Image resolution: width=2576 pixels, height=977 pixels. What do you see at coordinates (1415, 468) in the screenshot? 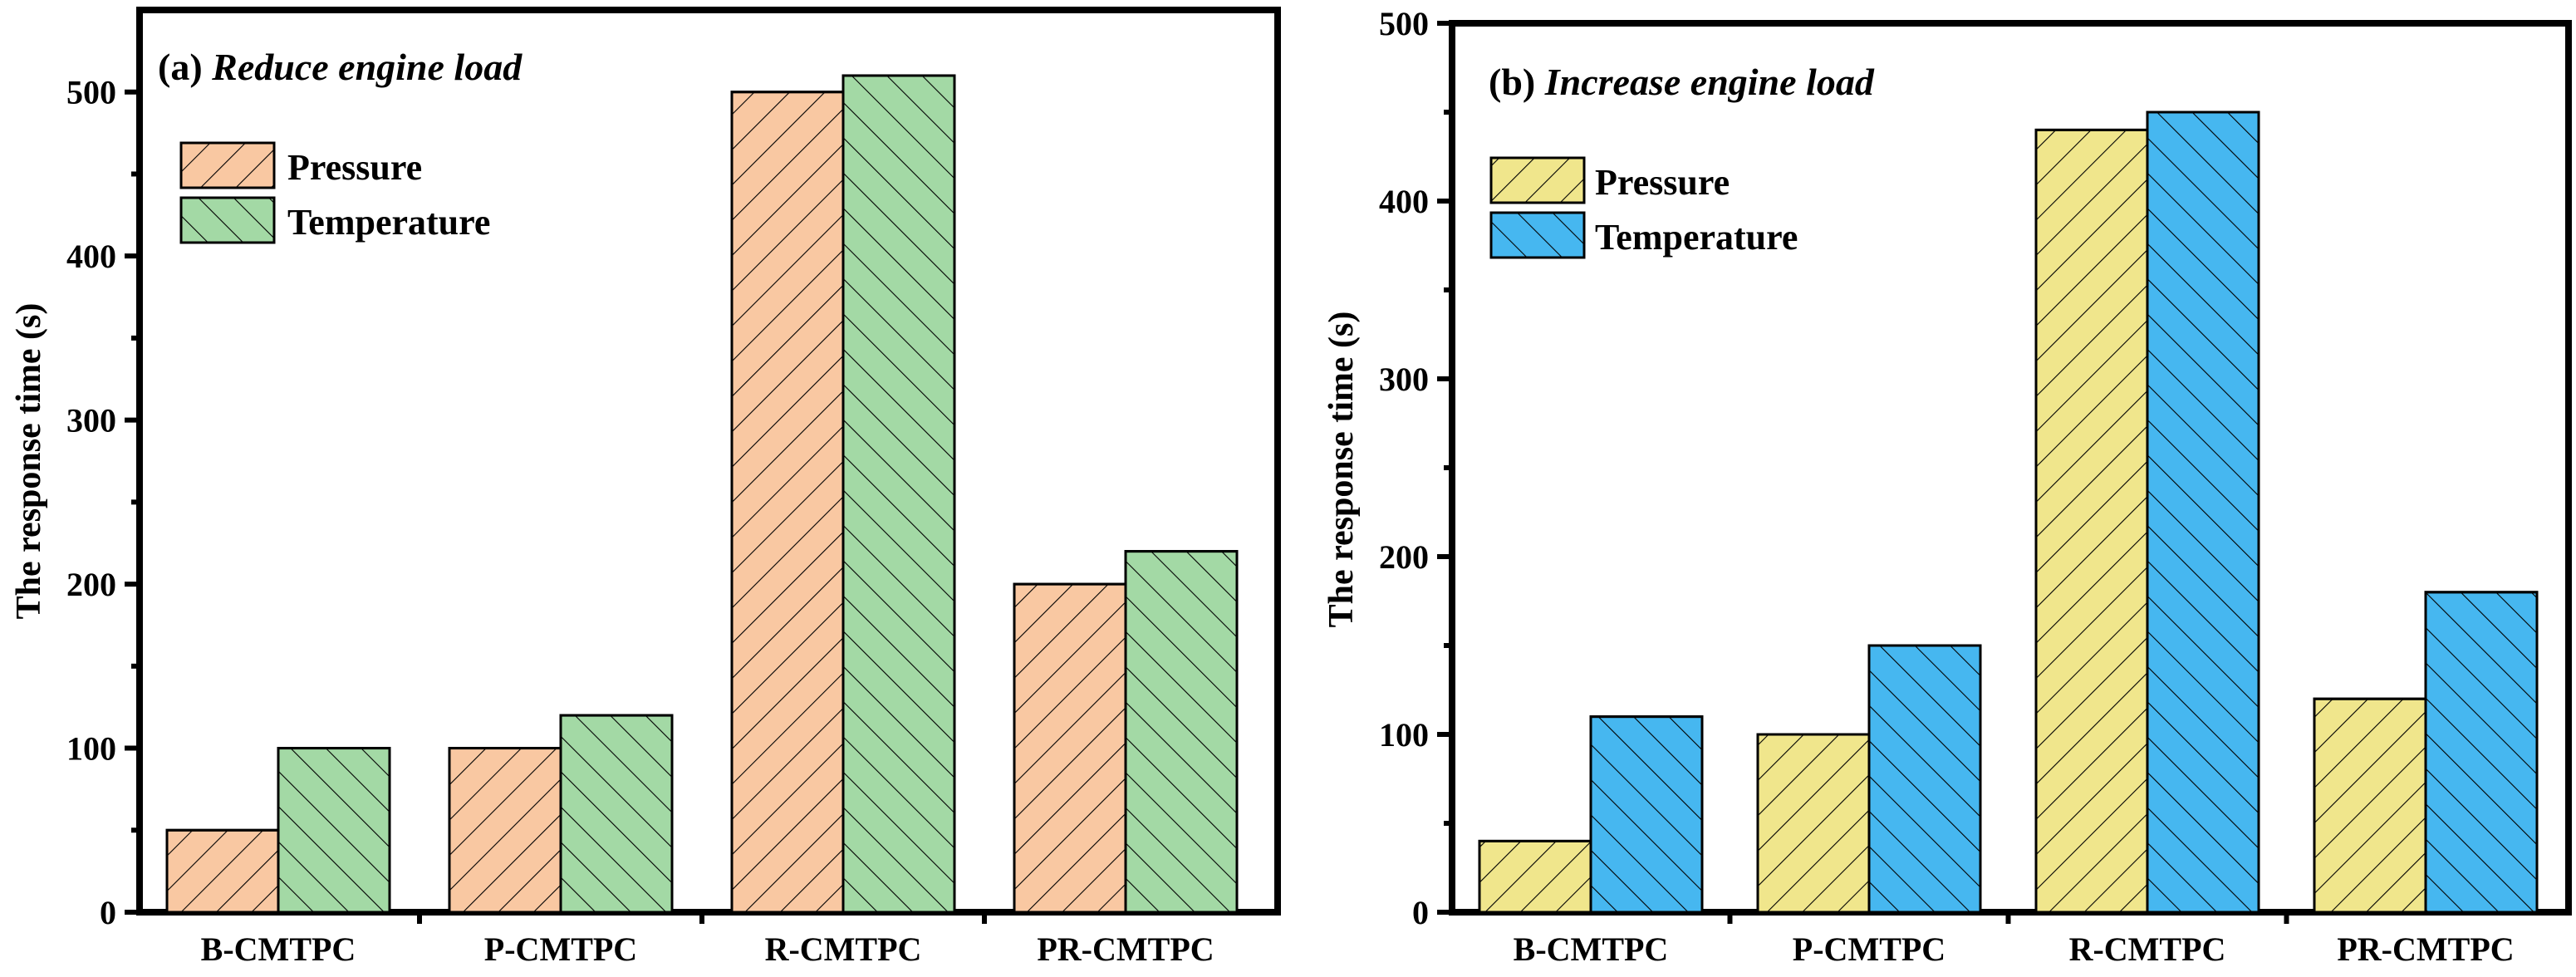
I see `panel-b-y-axis: 0 100 200 300 400 500` at bounding box center [1415, 468].